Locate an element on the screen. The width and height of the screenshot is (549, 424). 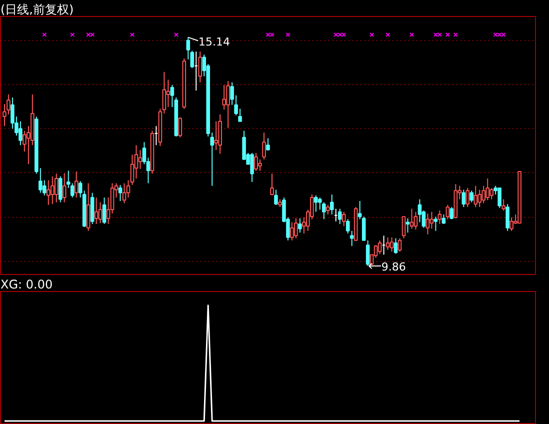
chart-title: XG: 0.00 is located at coordinates (26, 285).